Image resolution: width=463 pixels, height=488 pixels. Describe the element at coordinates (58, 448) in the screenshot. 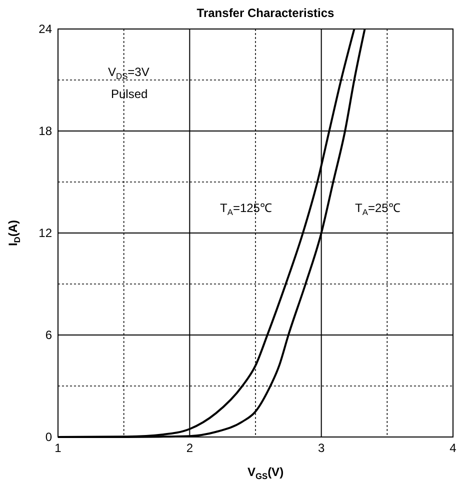

I see `x-tick-label: 1` at that location.